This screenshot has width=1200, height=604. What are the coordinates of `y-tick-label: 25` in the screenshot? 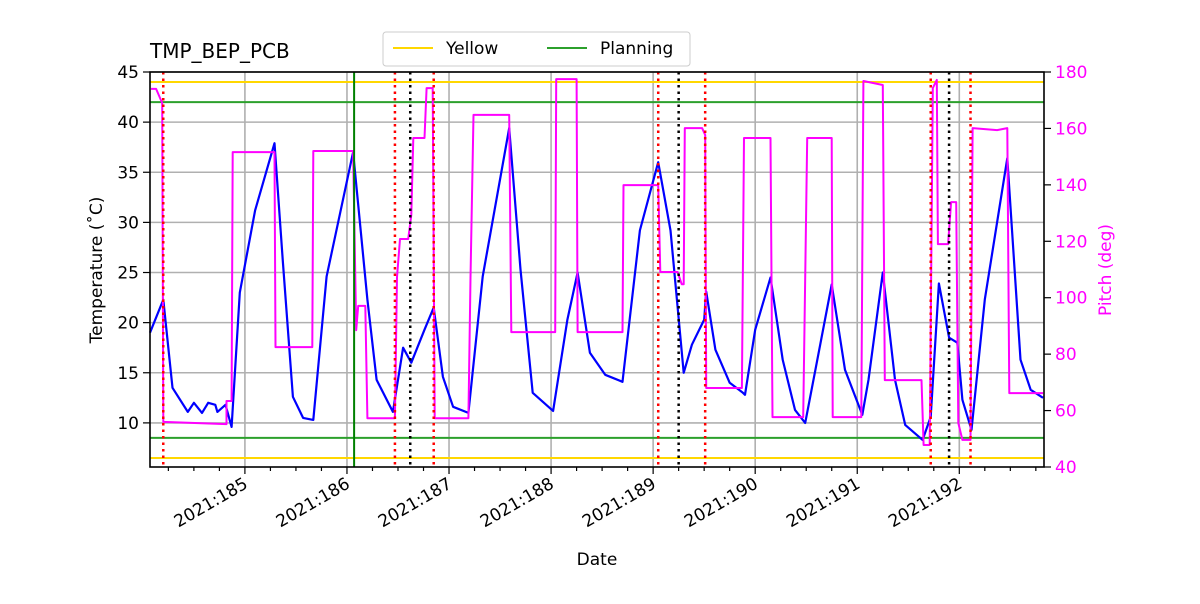 It's located at (128, 274).